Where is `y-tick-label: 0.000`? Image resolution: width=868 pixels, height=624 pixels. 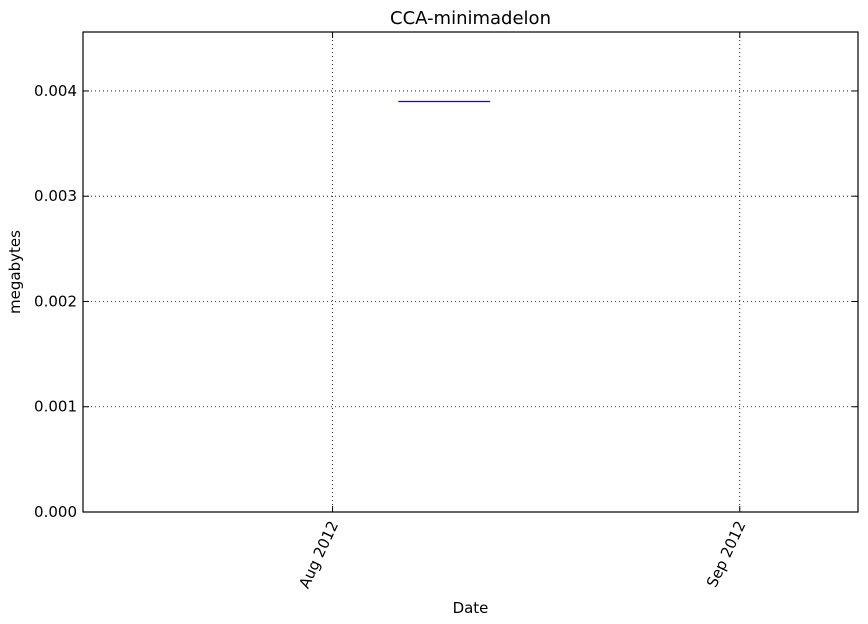
y-tick-label: 0.000 is located at coordinates (55, 512).